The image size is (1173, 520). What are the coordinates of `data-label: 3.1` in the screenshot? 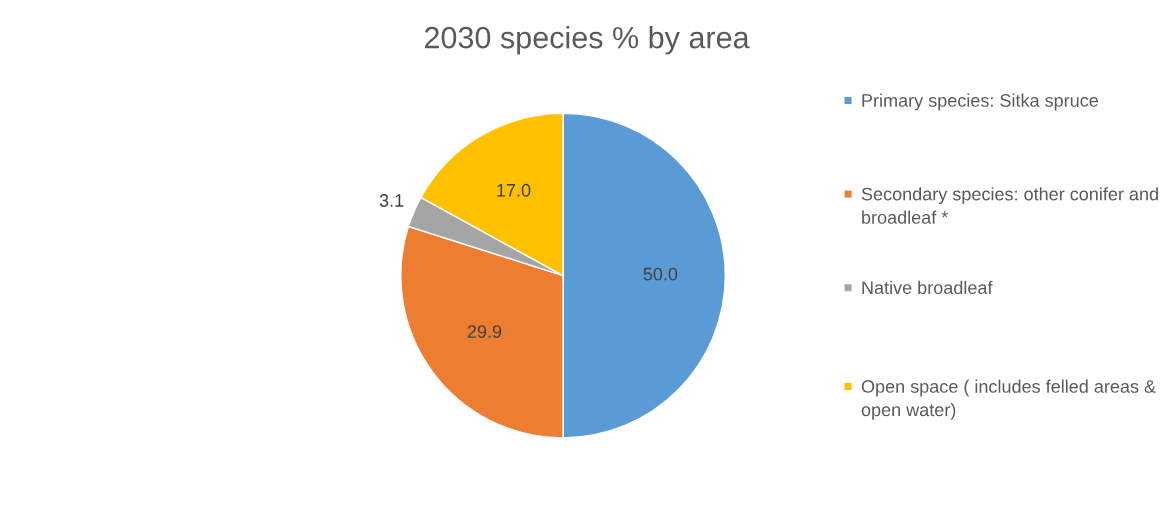 It's located at (391, 200).